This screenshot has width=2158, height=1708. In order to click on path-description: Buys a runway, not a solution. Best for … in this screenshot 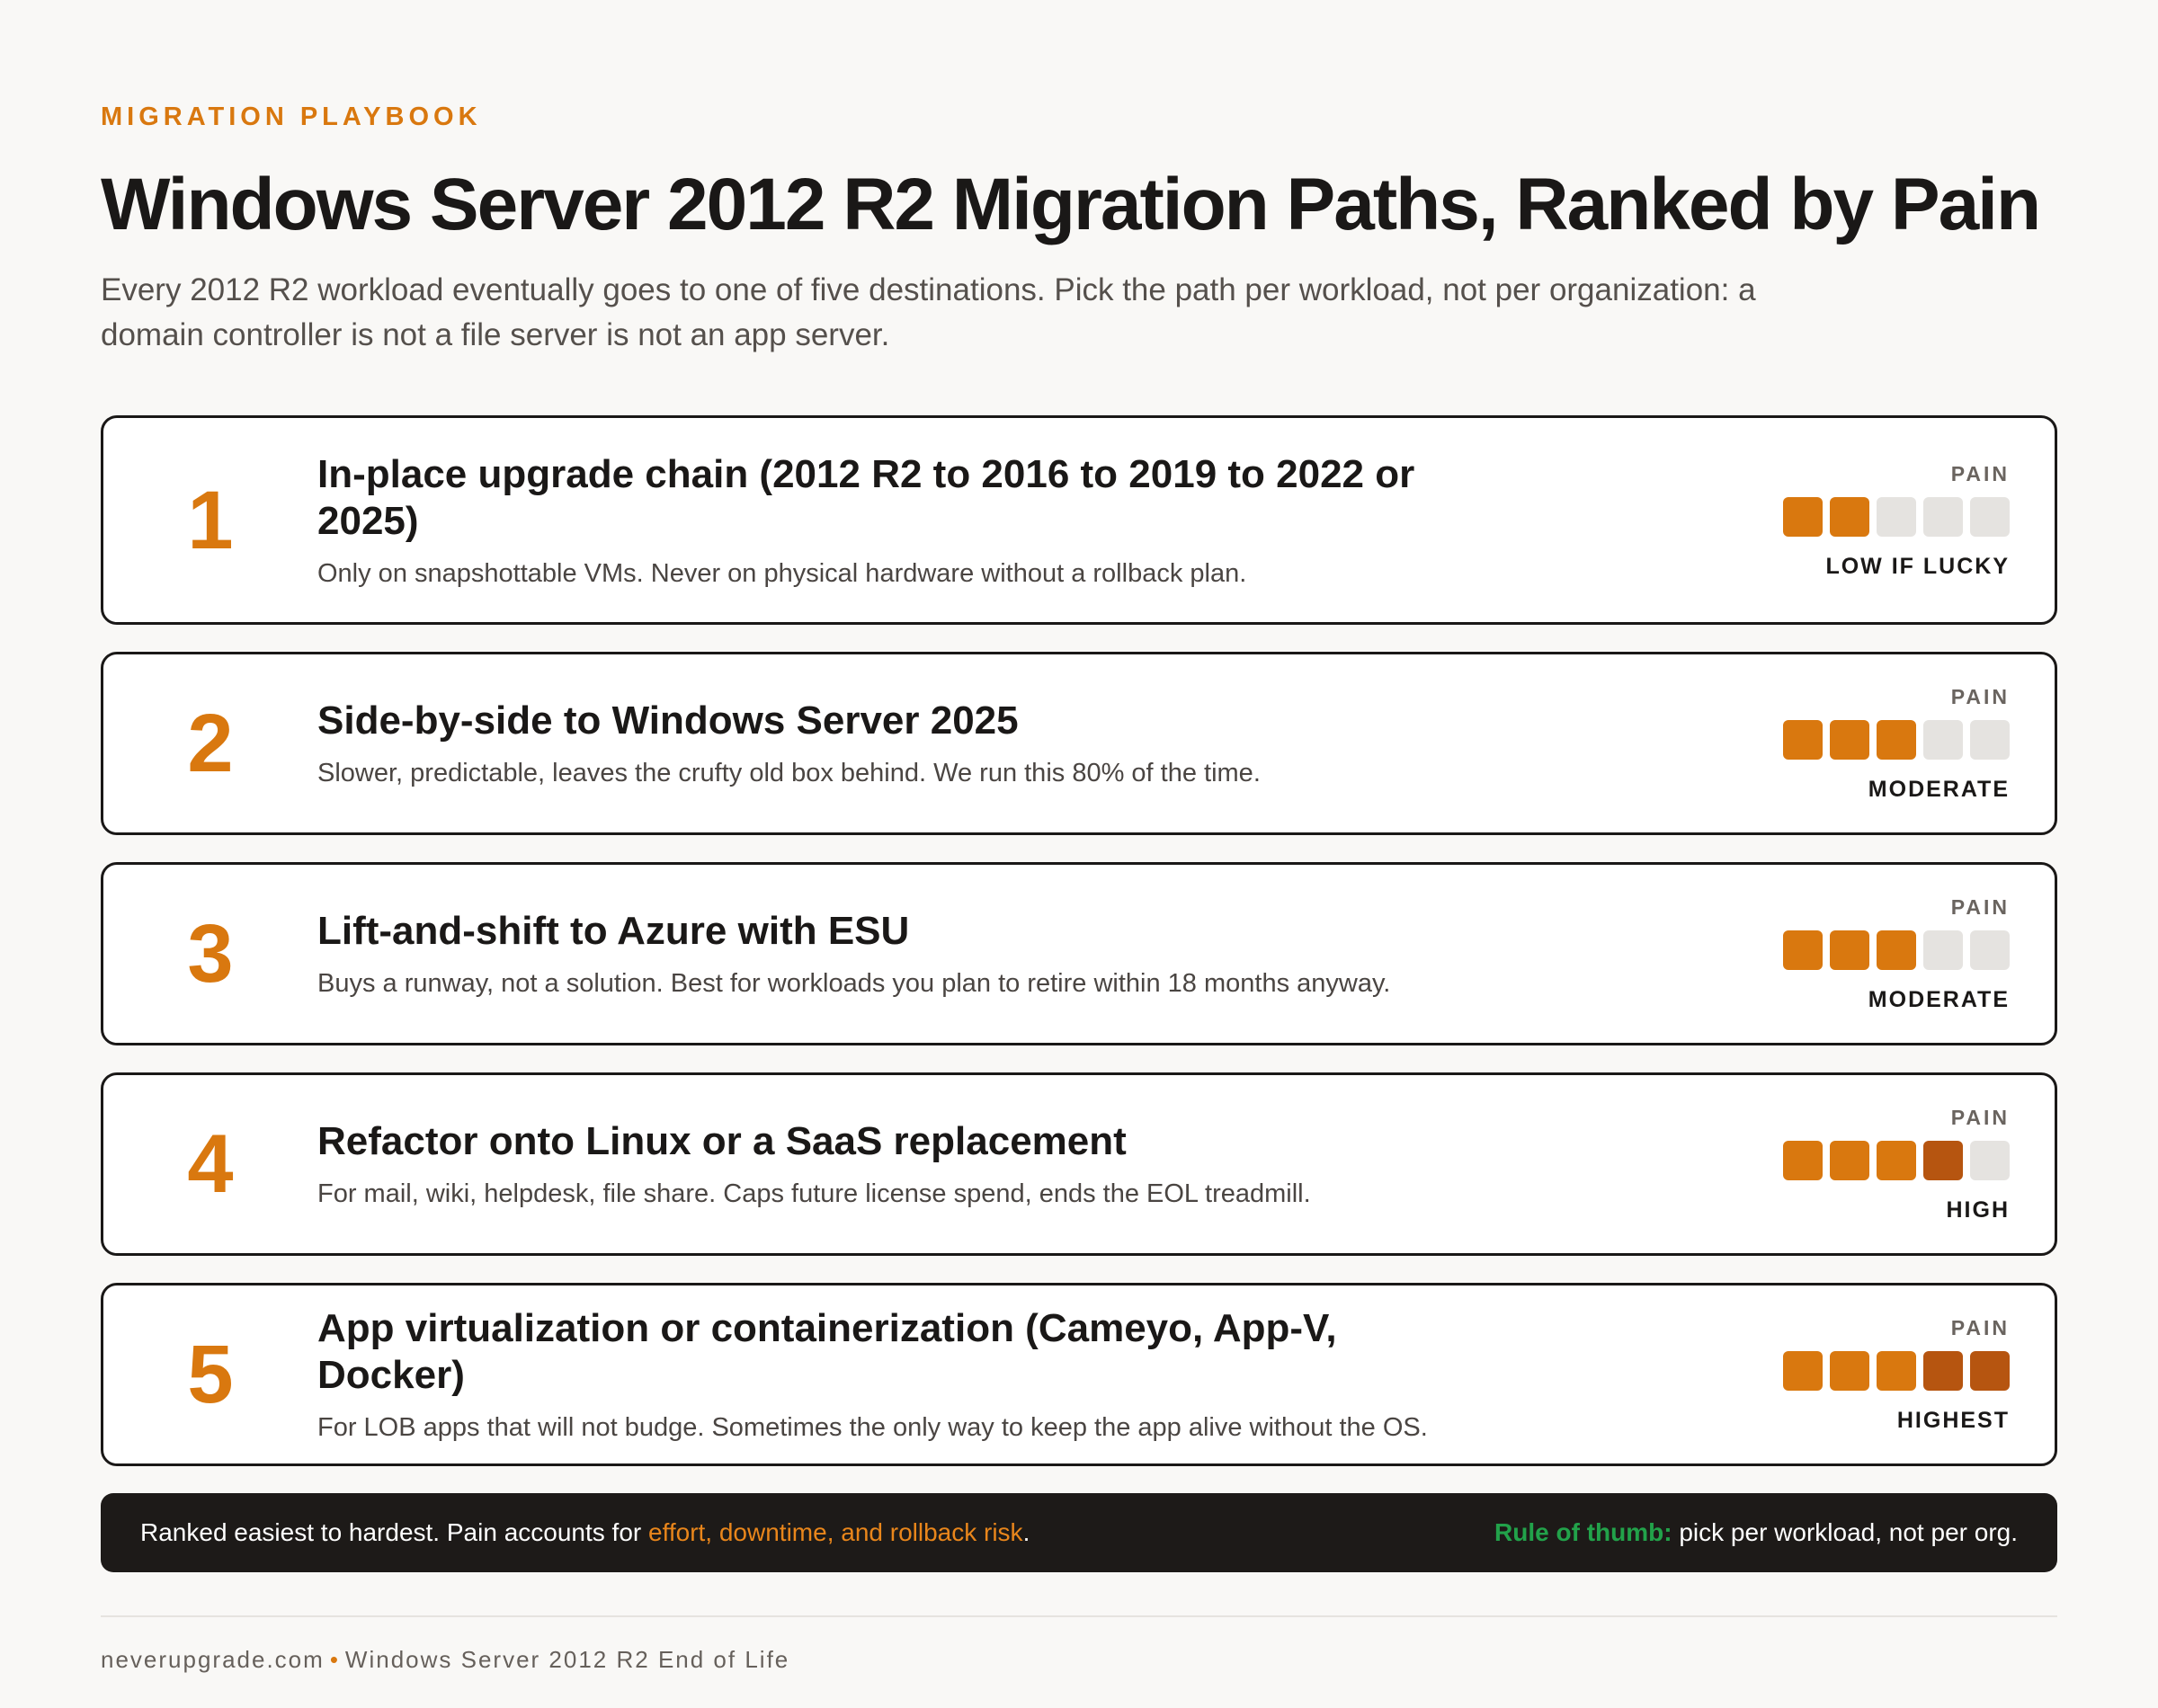, I will do `click(854, 983)`.